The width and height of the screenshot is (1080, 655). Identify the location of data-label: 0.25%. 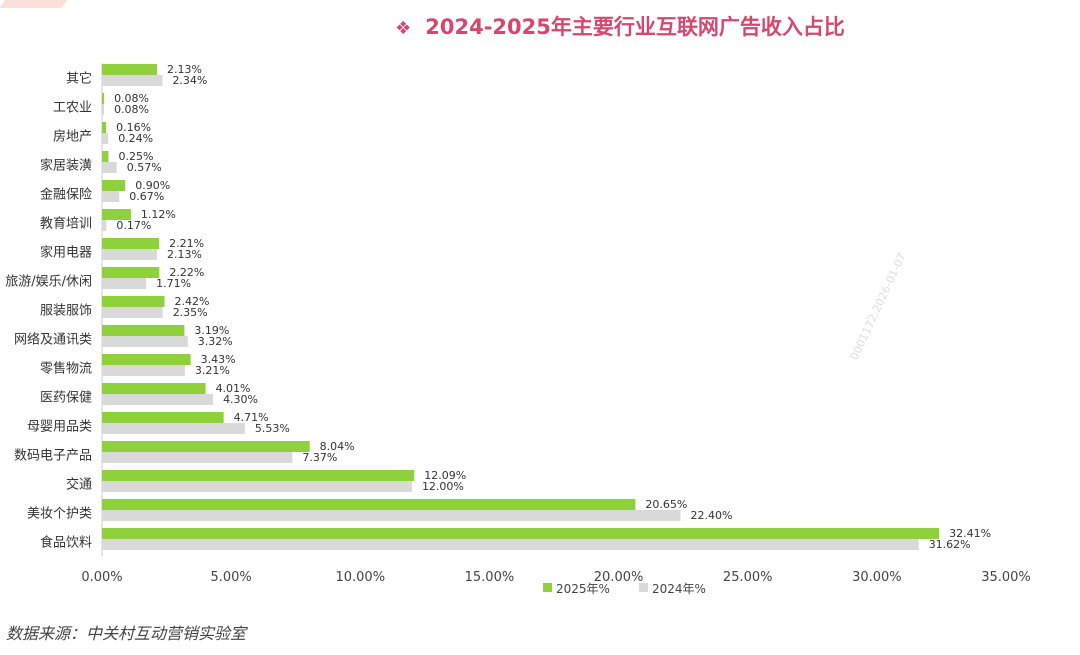
(135, 156).